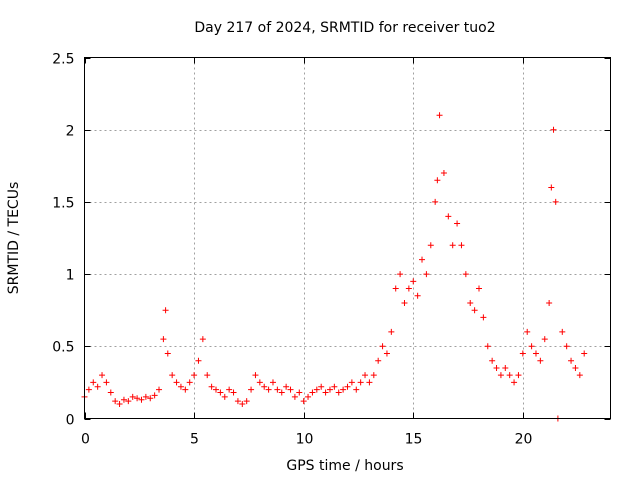  What do you see at coordinates (70, 421) in the screenshot?
I see `y-tick-label: 0` at bounding box center [70, 421].